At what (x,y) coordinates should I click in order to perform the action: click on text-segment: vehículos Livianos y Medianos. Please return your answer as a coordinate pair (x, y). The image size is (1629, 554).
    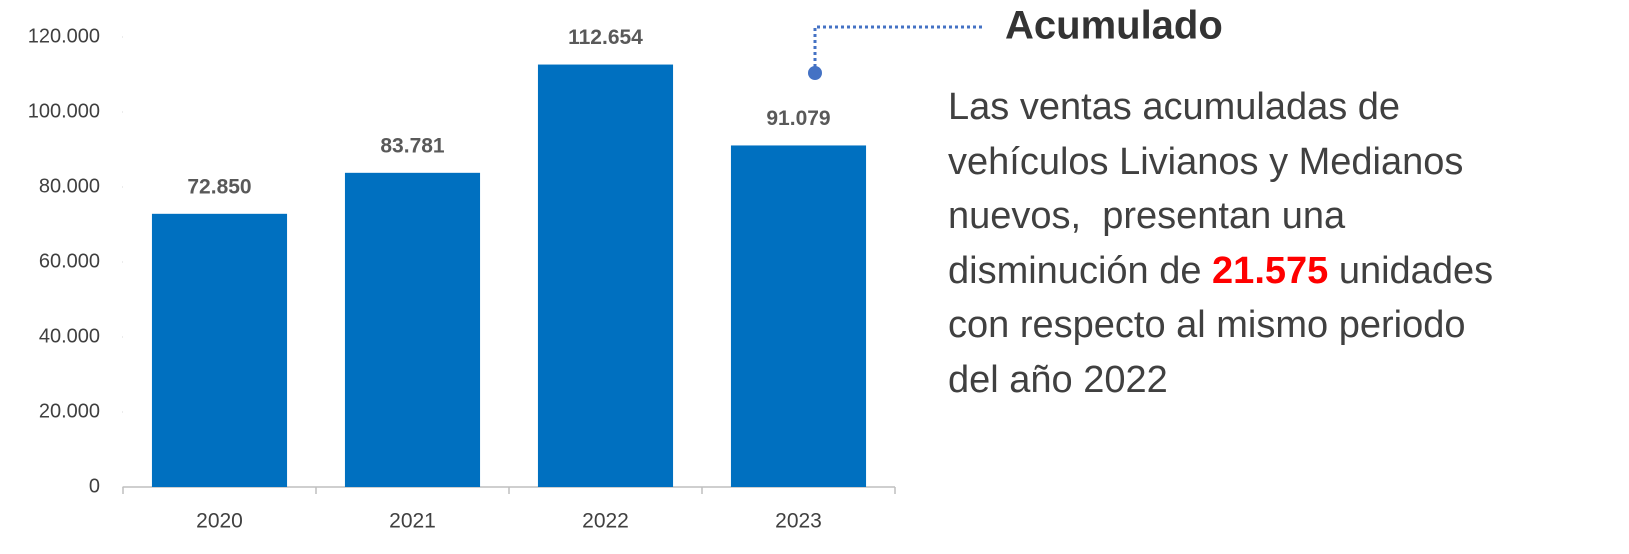
    Looking at the image, I should click on (1206, 161).